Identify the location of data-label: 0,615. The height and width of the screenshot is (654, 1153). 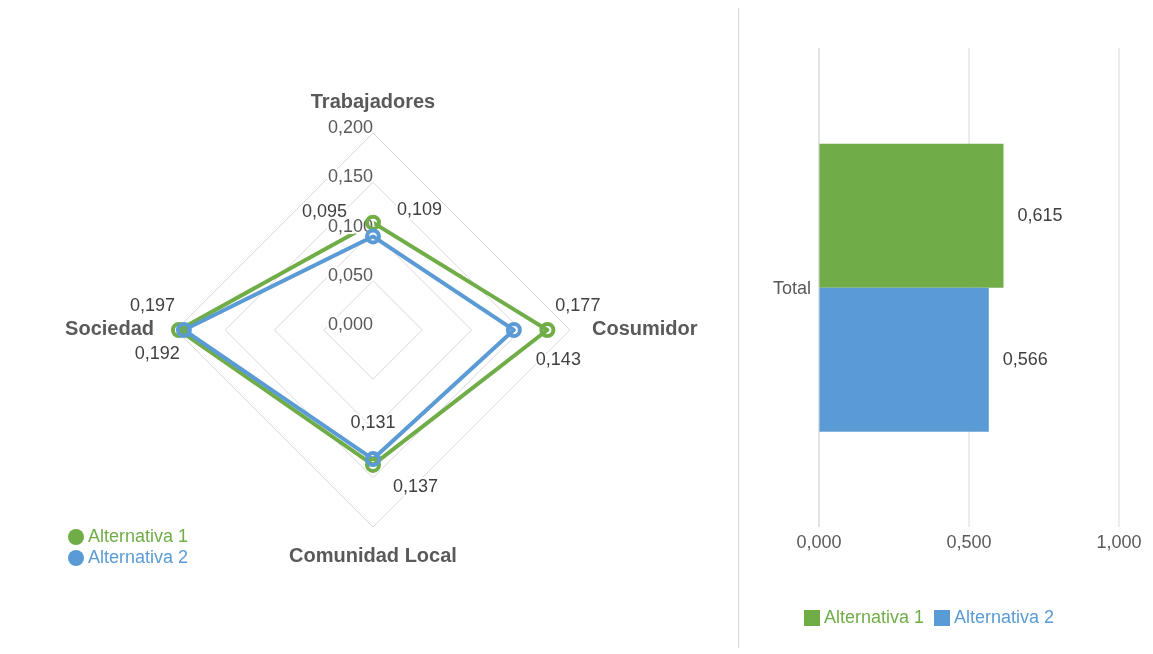
(1040, 214).